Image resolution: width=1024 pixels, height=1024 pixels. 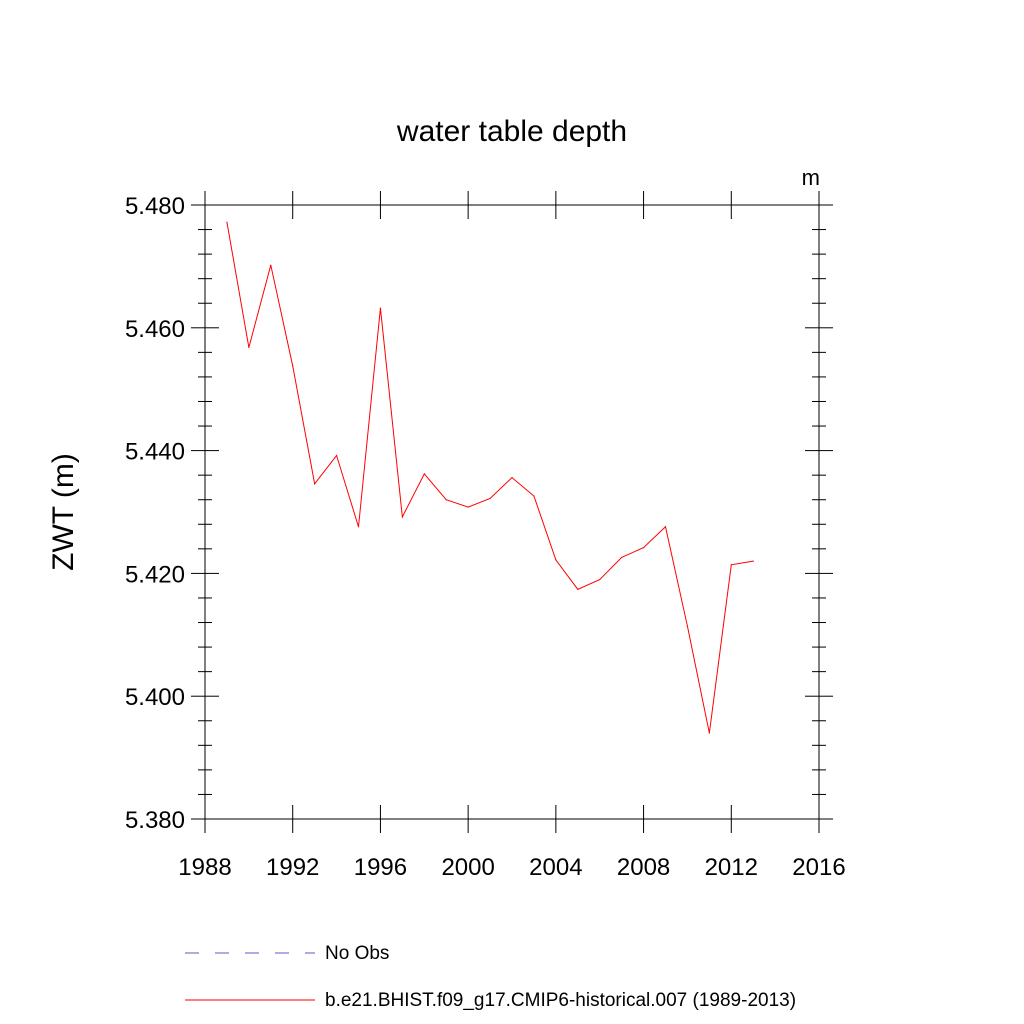 What do you see at coordinates (204, 867) in the screenshot?
I see `x-tick-label: 1988` at bounding box center [204, 867].